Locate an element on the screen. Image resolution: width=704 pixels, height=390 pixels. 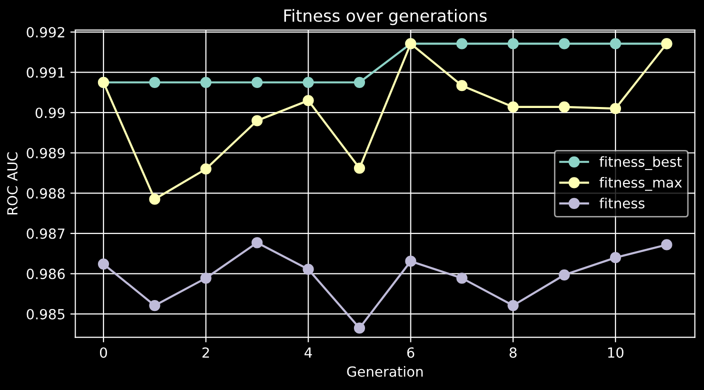
x-tick-label: 6 is located at coordinates (410, 352).